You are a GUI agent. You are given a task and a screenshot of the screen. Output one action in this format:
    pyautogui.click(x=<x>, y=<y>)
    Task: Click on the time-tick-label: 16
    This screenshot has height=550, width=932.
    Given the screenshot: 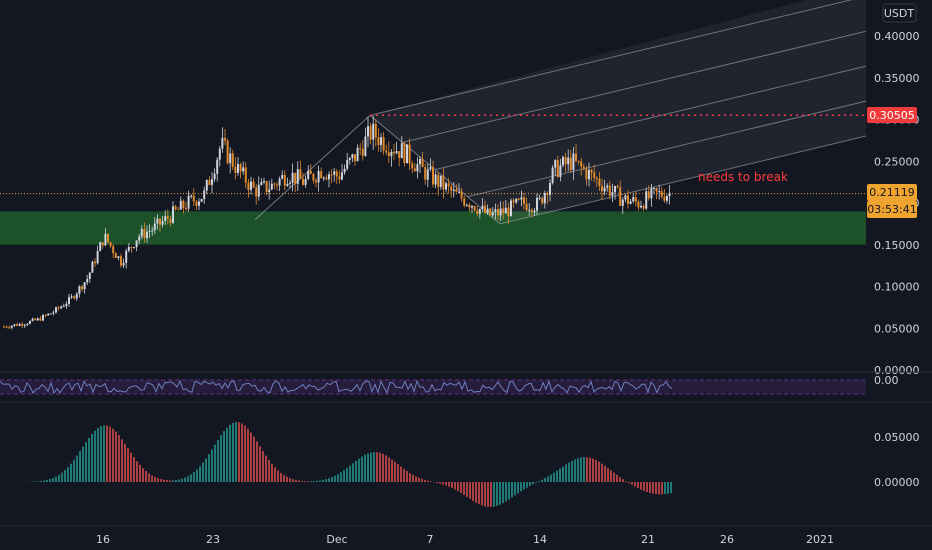 What is the action you would take?
    pyautogui.click(x=103, y=539)
    